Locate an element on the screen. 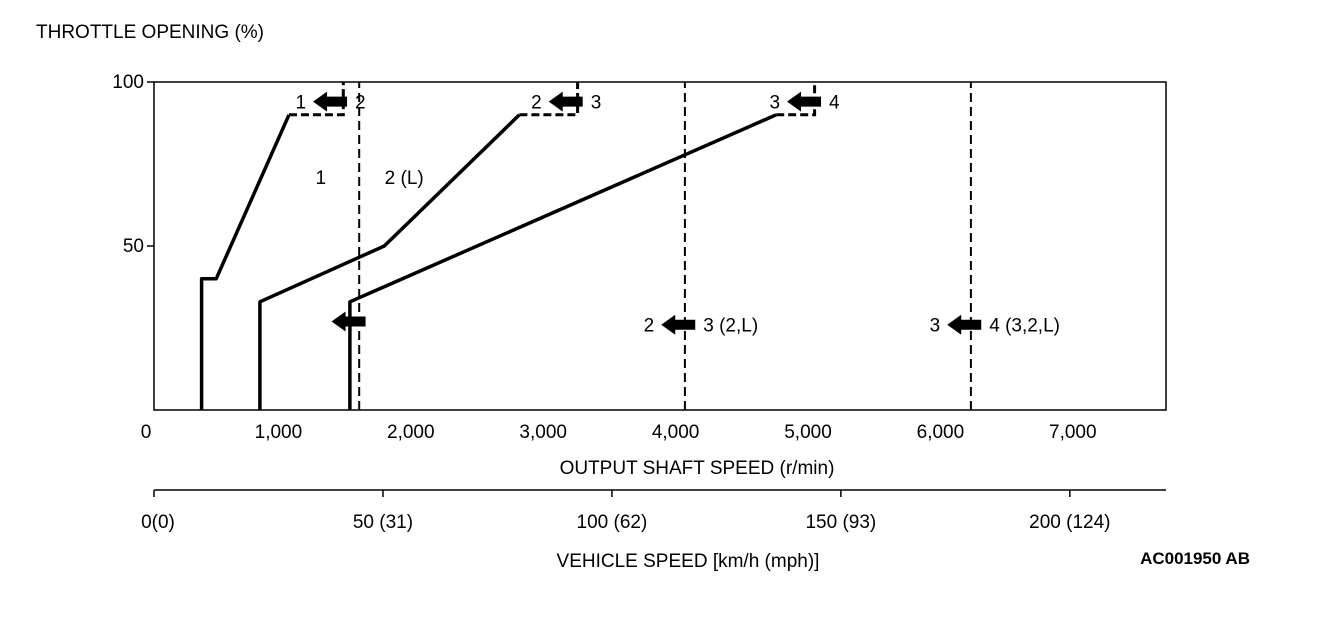 This screenshot has height=642, width=1328. shift-to-label: 4 is located at coordinates (834, 103).